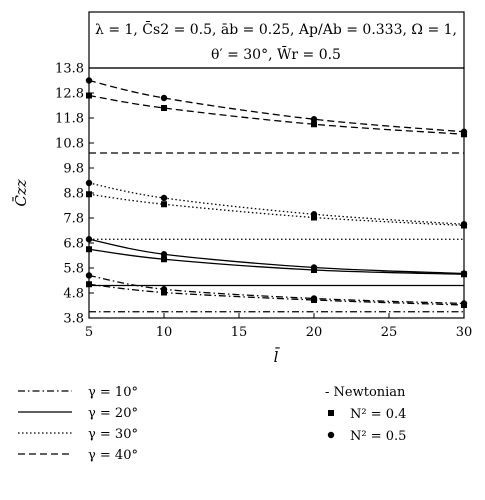 This screenshot has height=500, width=485. What do you see at coordinates (314, 332) in the screenshot?
I see `x-tick-label: 20` at bounding box center [314, 332].